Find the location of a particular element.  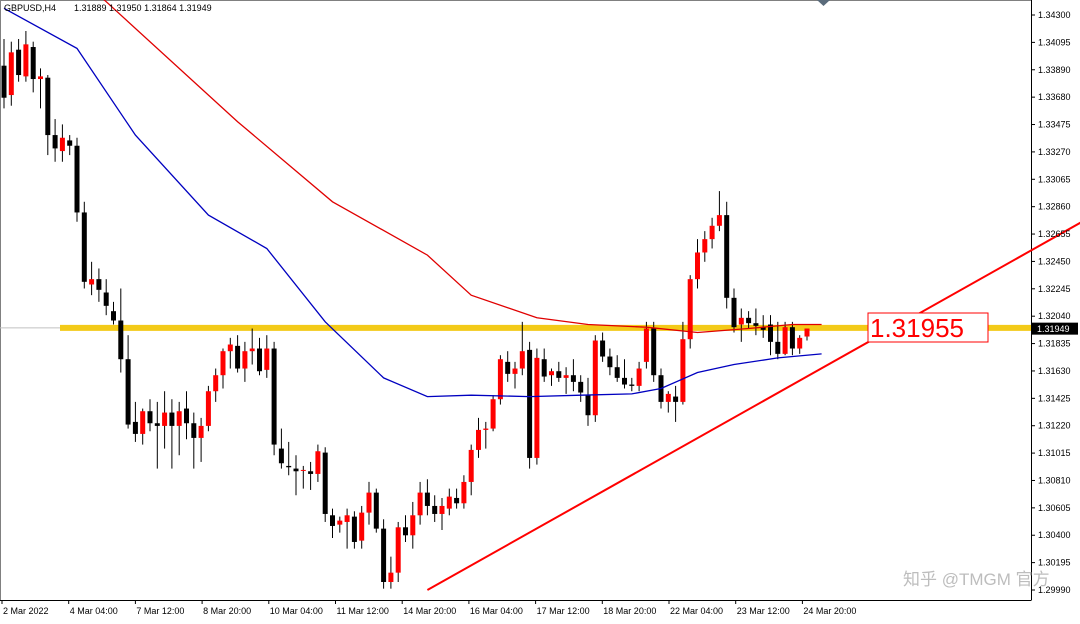

time-tick-label: 18 Mar 20:00 is located at coordinates (629, 611).